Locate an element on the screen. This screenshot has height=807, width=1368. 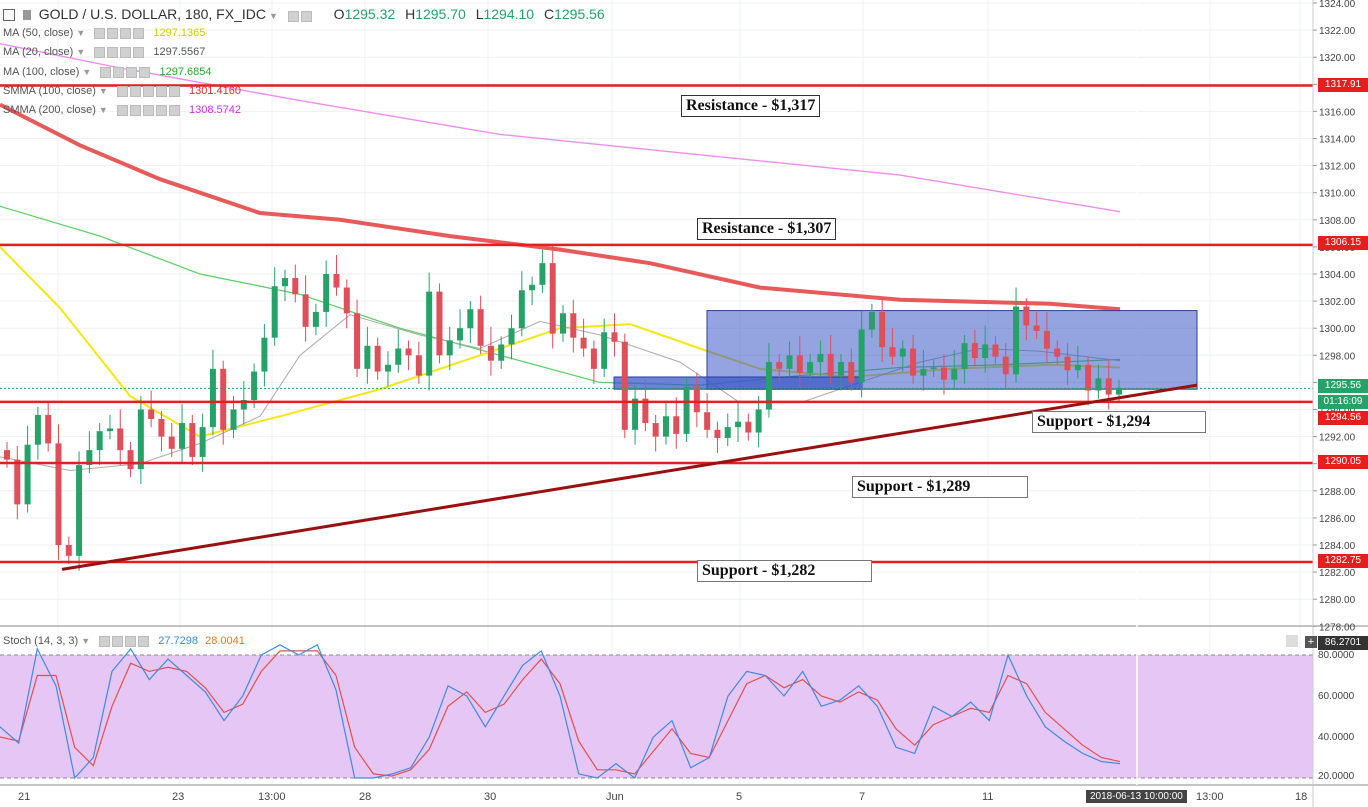
low-label: L is located at coordinates (479, 14).